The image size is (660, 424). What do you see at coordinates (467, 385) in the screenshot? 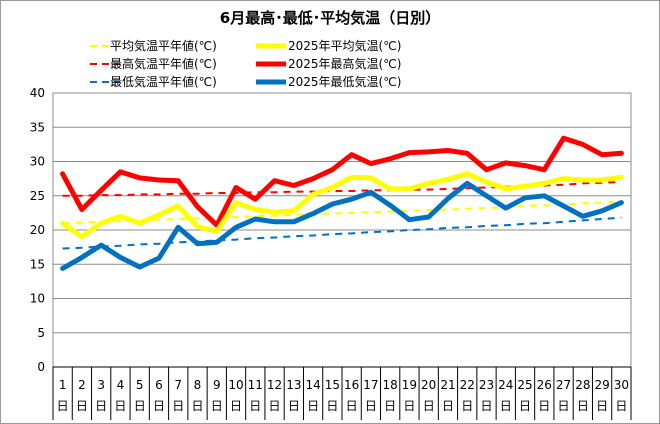
I see `x-tick-label: 22` at bounding box center [467, 385].